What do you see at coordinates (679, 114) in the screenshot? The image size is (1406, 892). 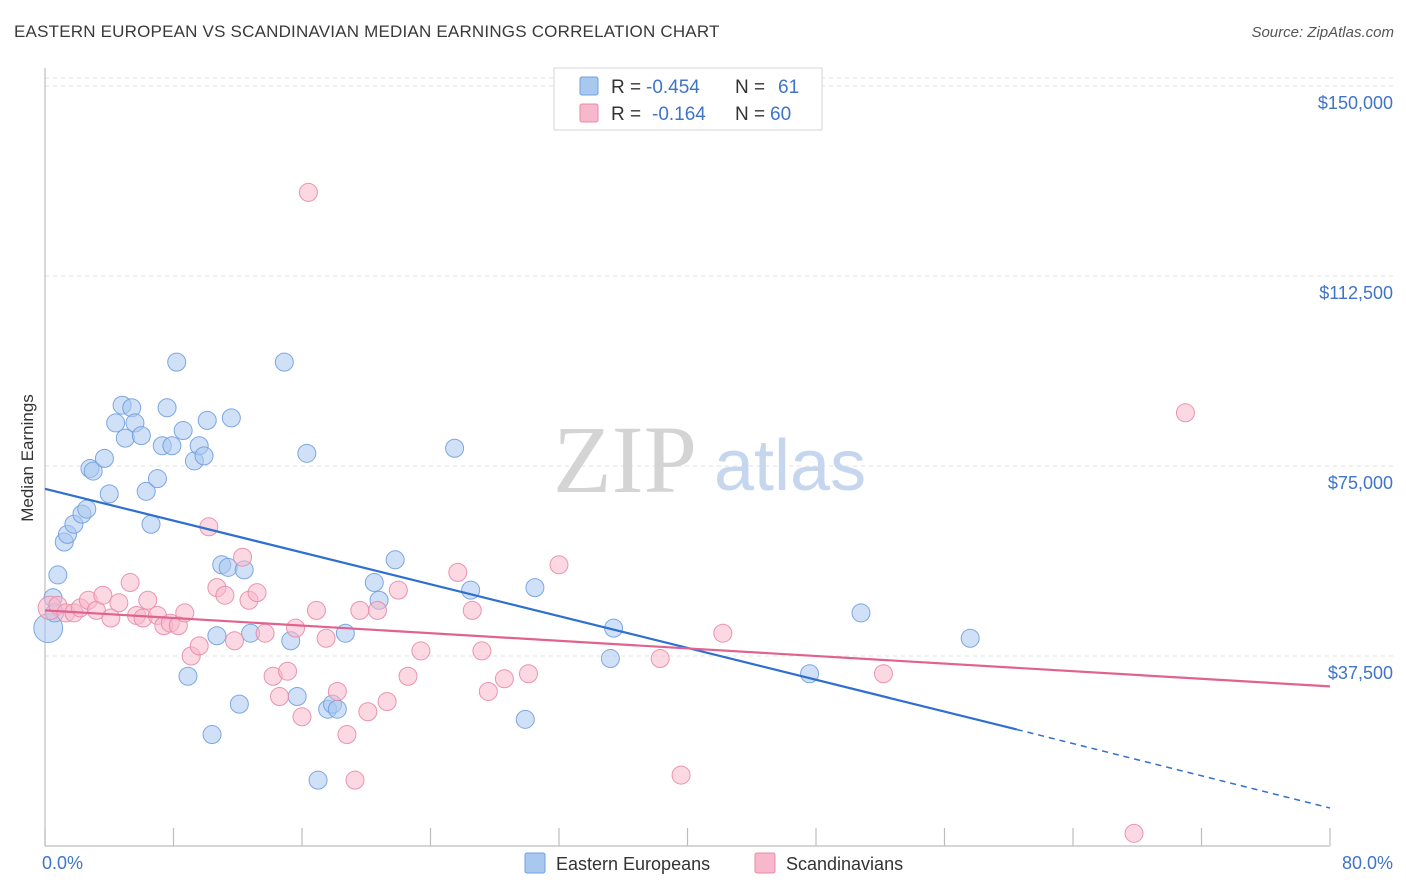 I see `legend-r-value-1: -0.164` at bounding box center [679, 114].